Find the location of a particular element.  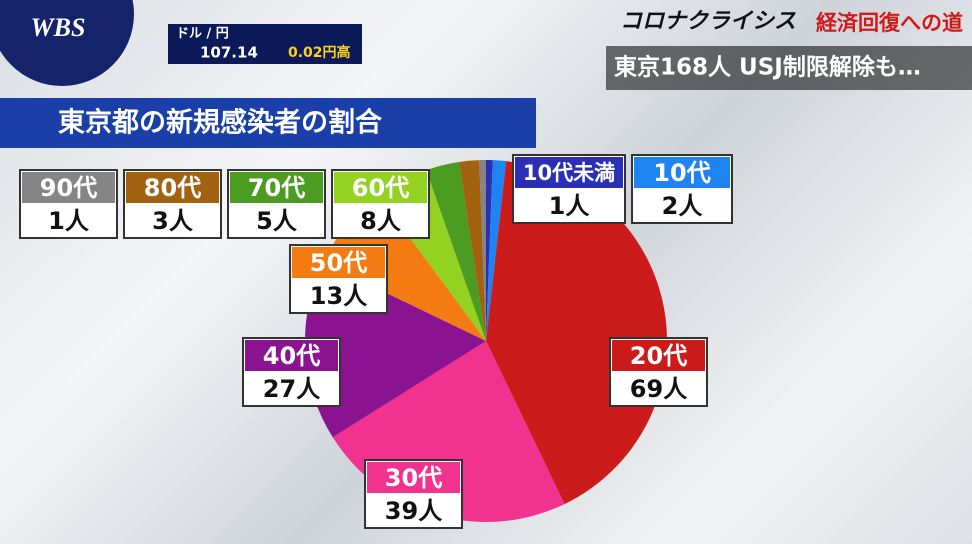

value-label: 27人 is located at coordinates (291, 389).